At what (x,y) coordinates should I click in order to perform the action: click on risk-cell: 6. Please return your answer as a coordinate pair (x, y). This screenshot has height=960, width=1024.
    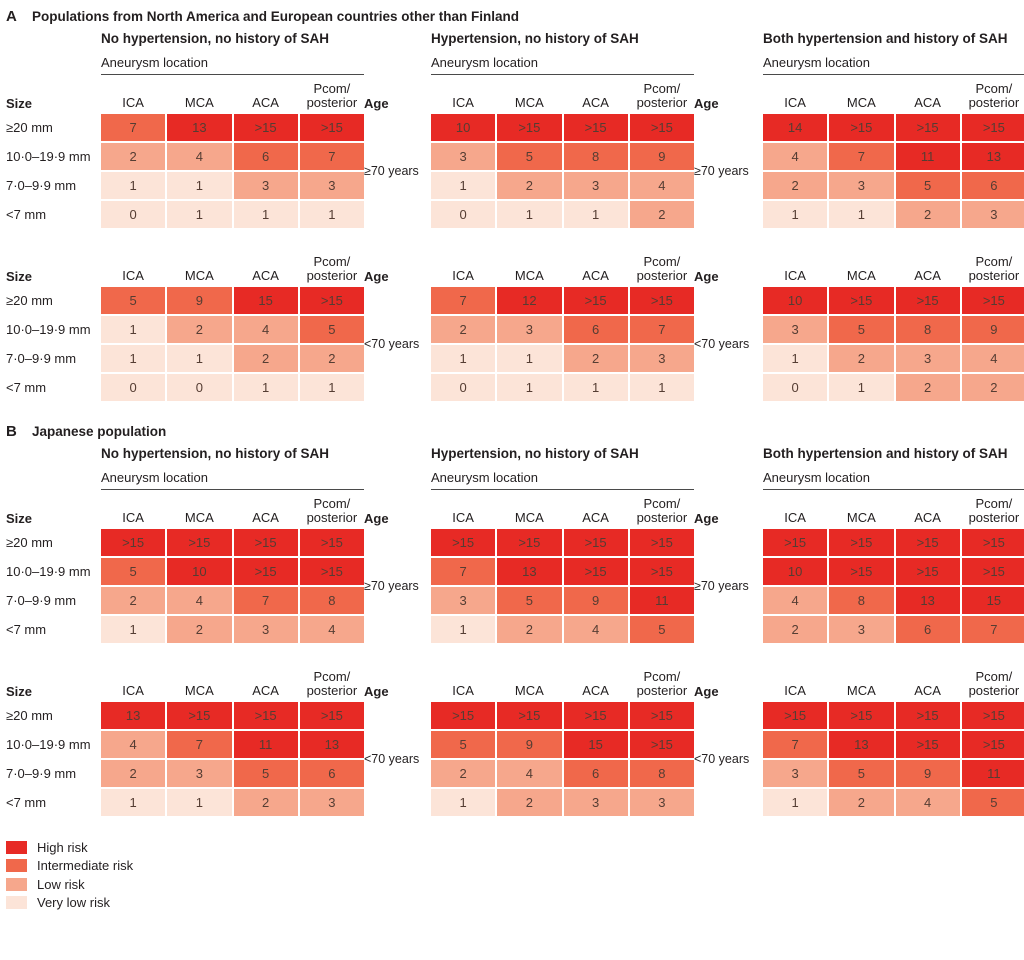
    Looking at the image, I should click on (595, 329).